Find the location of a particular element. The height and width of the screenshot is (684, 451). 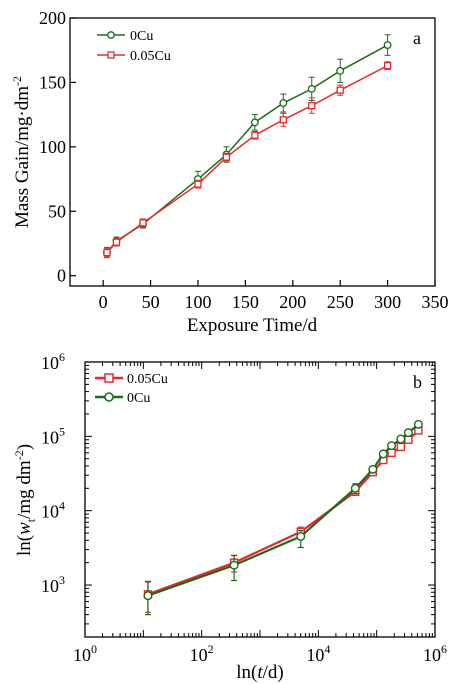

x-tick-label-exponent: 4 is located at coordinates (327, 649).